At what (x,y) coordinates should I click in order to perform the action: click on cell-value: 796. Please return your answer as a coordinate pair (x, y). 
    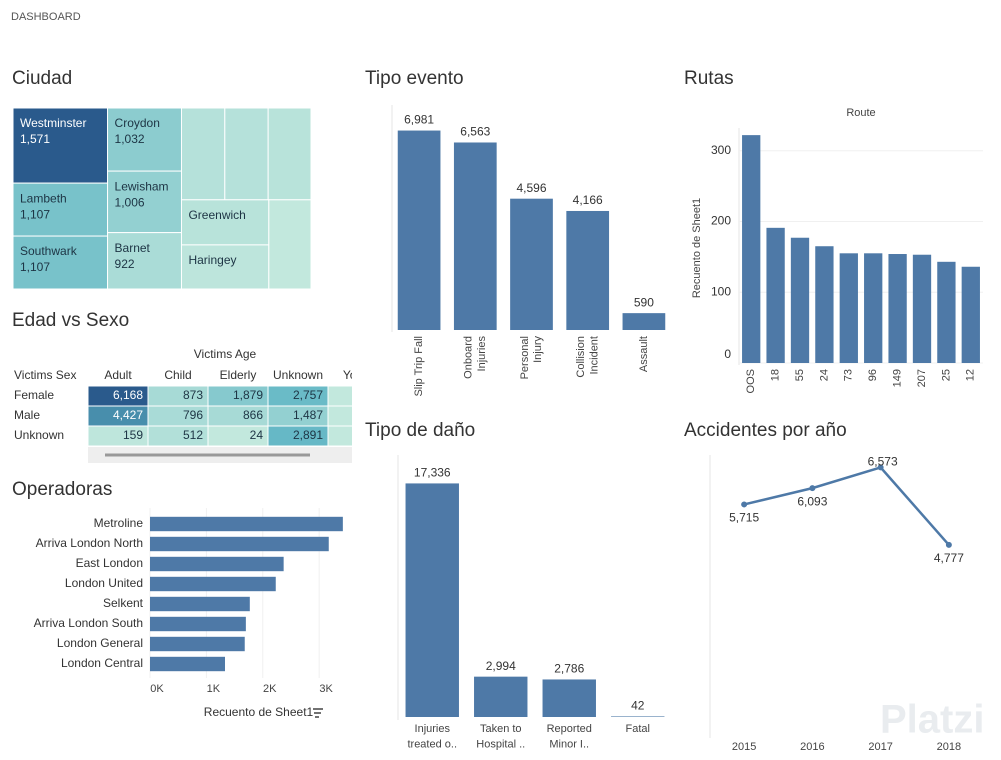
    Looking at the image, I should click on (193, 415).